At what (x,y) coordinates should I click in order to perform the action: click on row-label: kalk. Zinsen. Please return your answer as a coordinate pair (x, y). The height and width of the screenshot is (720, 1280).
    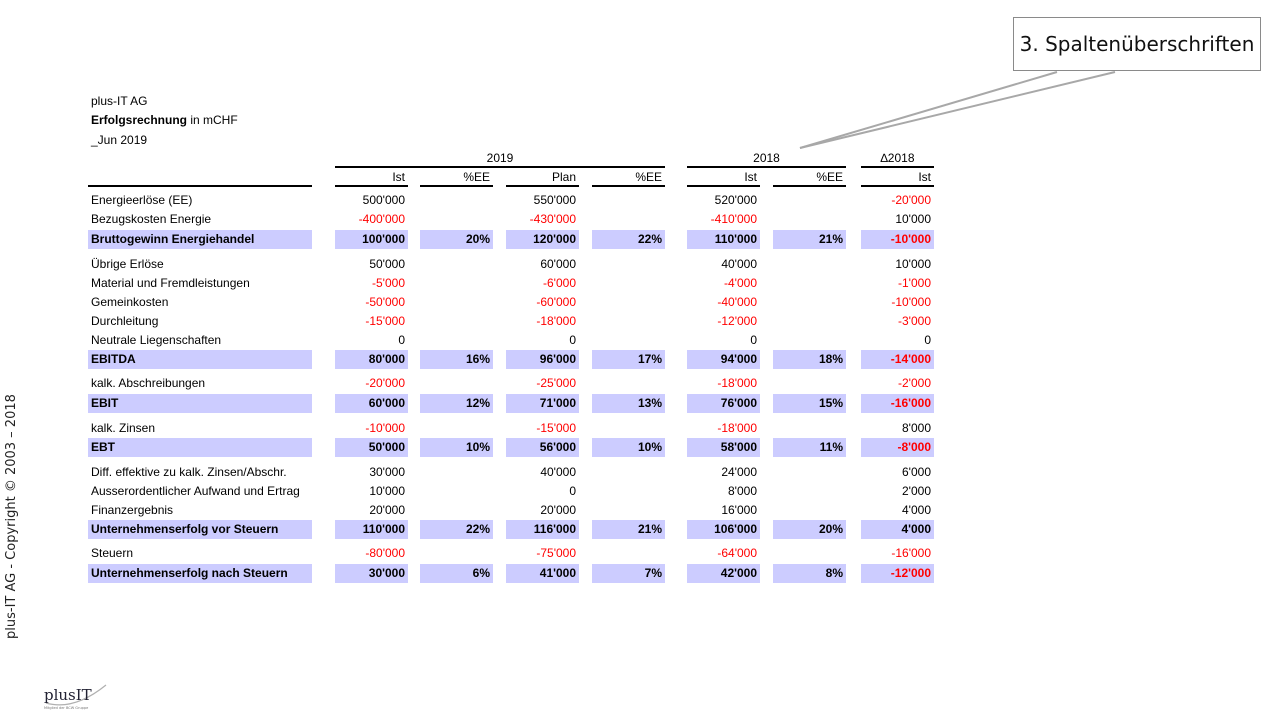
    Looking at the image, I should click on (123, 428).